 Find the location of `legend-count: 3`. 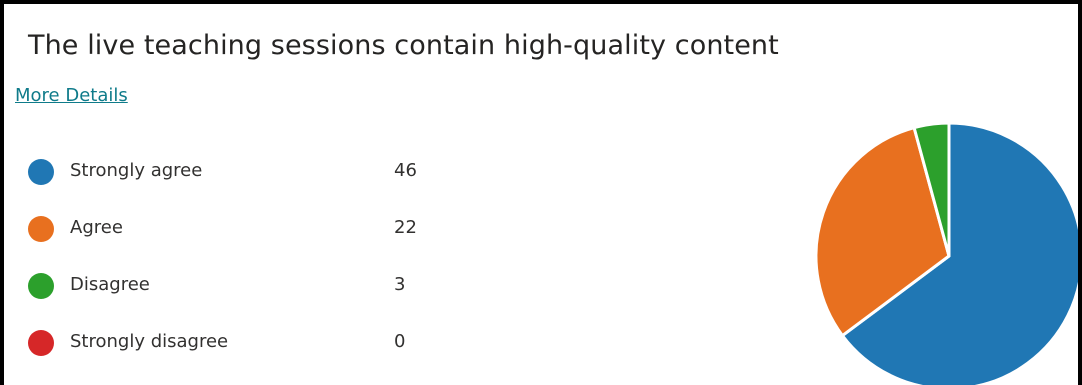

legend-count: 3 is located at coordinates (400, 284).